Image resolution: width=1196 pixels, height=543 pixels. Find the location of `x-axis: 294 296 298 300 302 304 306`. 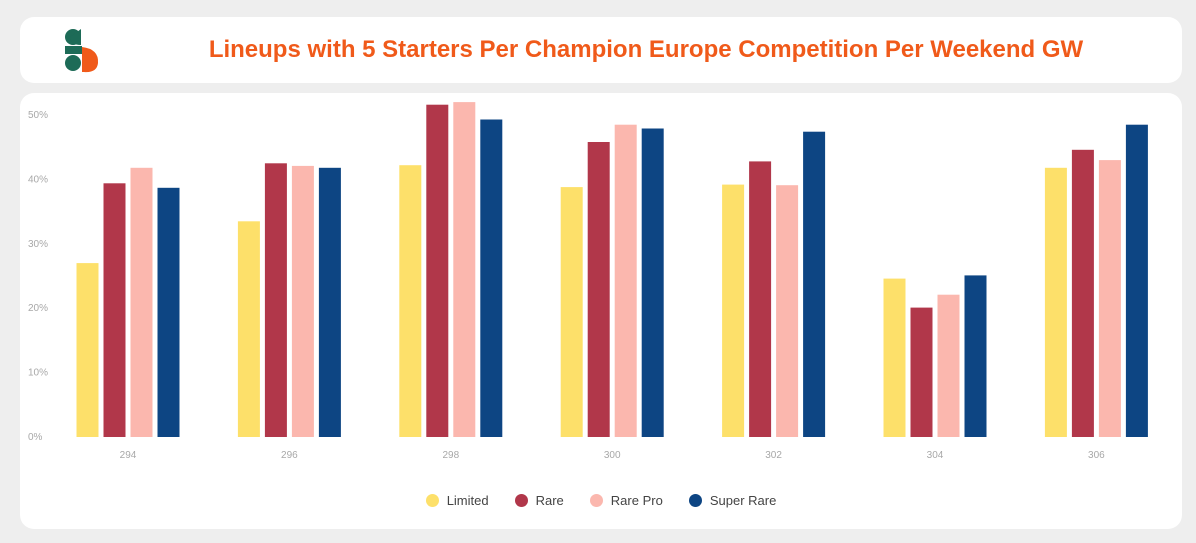

x-axis: 294 296 298 300 302 304 306 is located at coordinates (613, 455).